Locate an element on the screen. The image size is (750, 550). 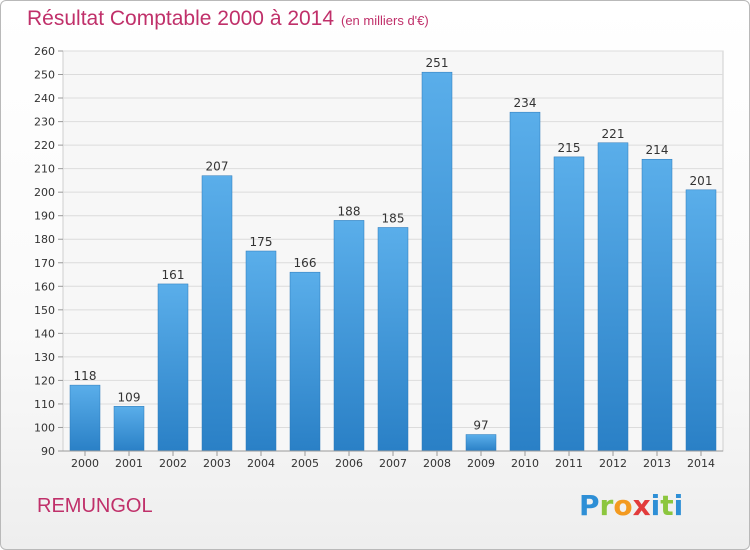
bar-2010 is located at coordinates (525, 281).